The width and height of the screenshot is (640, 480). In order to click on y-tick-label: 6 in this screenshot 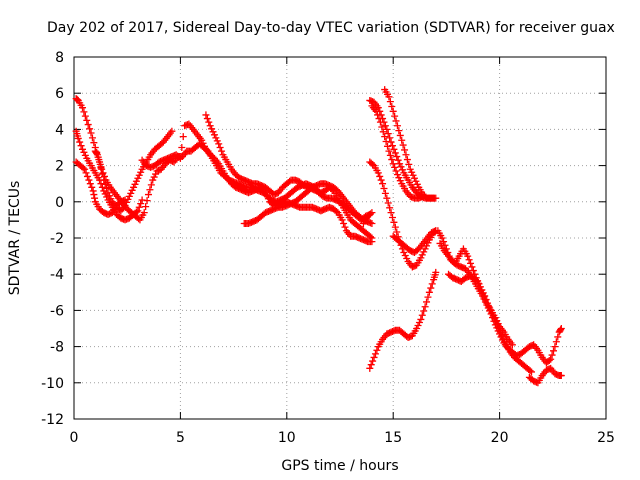, I will do `click(59, 94)`.